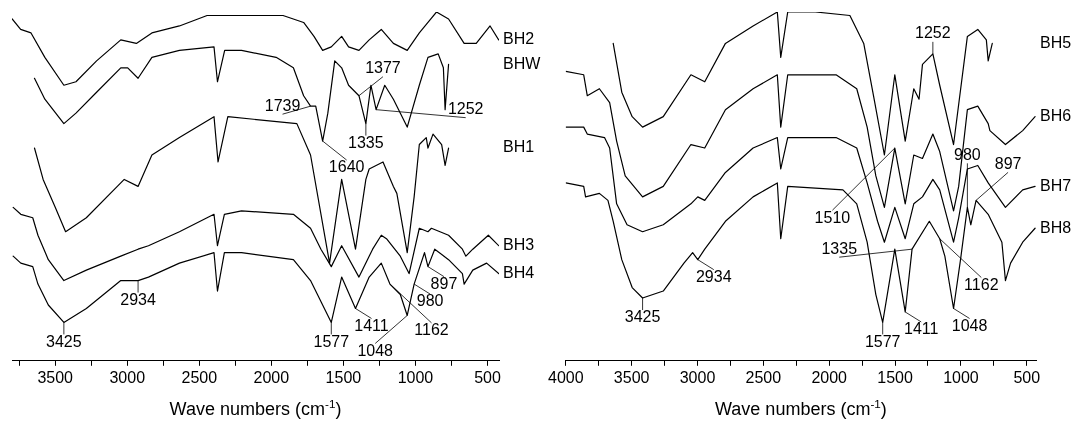 This screenshot has height=429, width=1083. What do you see at coordinates (430, 301) in the screenshot?
I see `annotation: 980` at bounding box center [430, 301].